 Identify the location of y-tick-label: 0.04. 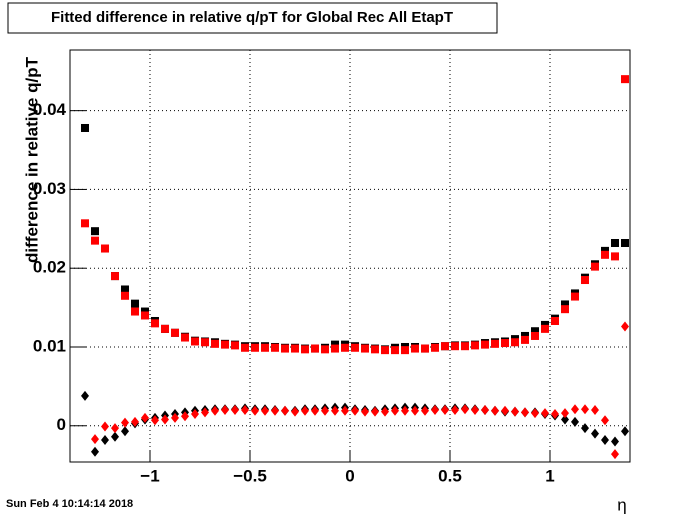
(50, 109).